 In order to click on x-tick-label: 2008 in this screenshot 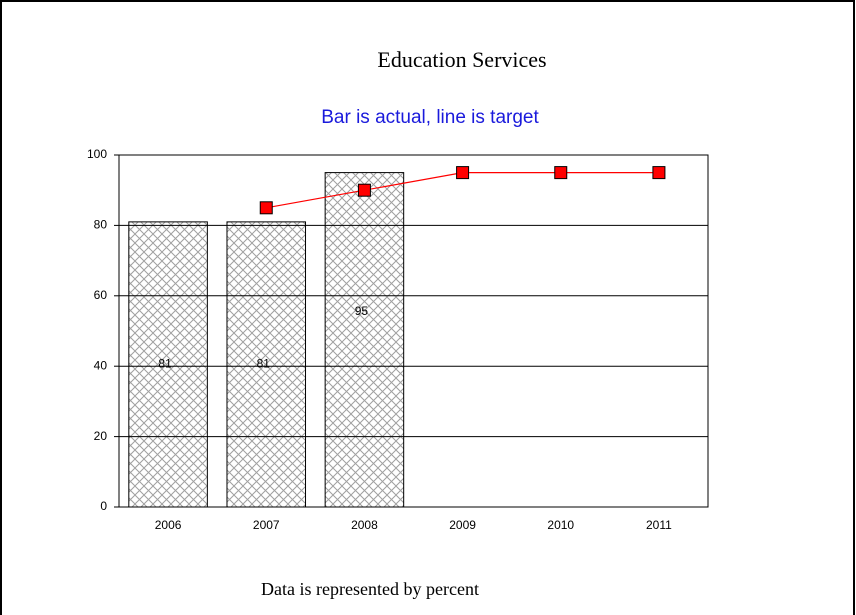, I will do `click(364, 525)`.